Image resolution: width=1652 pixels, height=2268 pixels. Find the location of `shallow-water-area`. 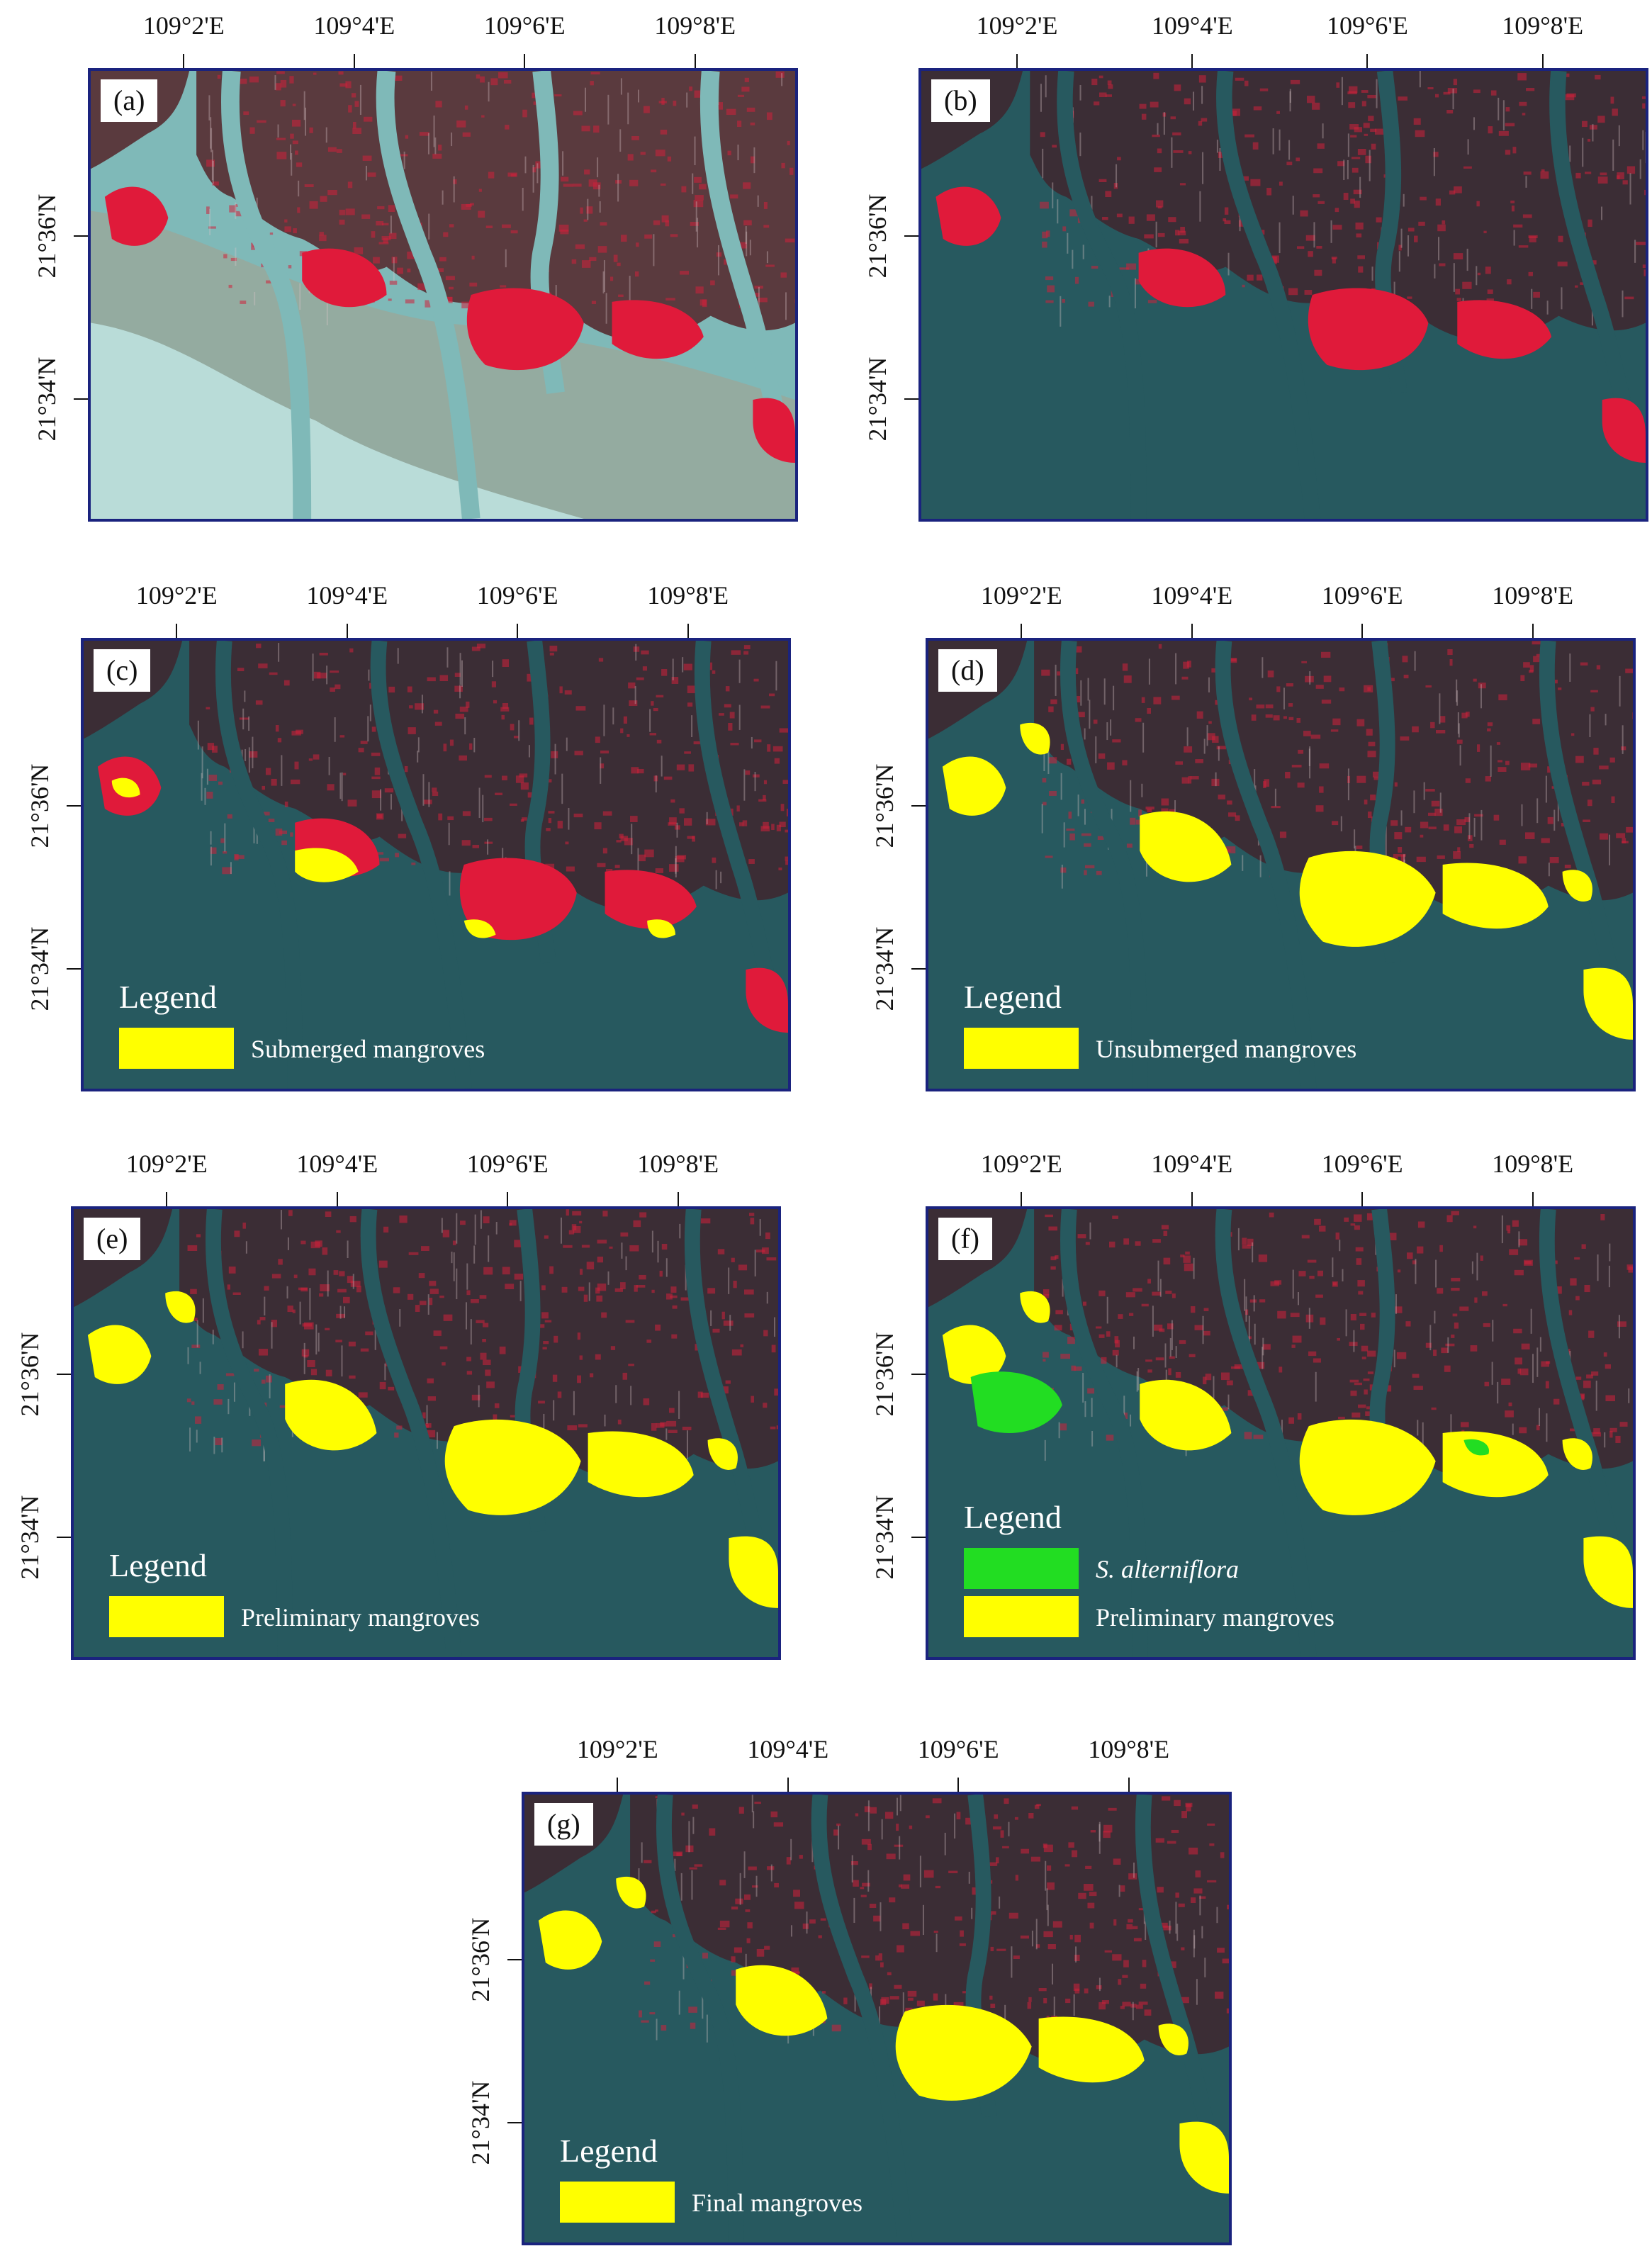

shallow-water-area is located at coordinates (337, 420).